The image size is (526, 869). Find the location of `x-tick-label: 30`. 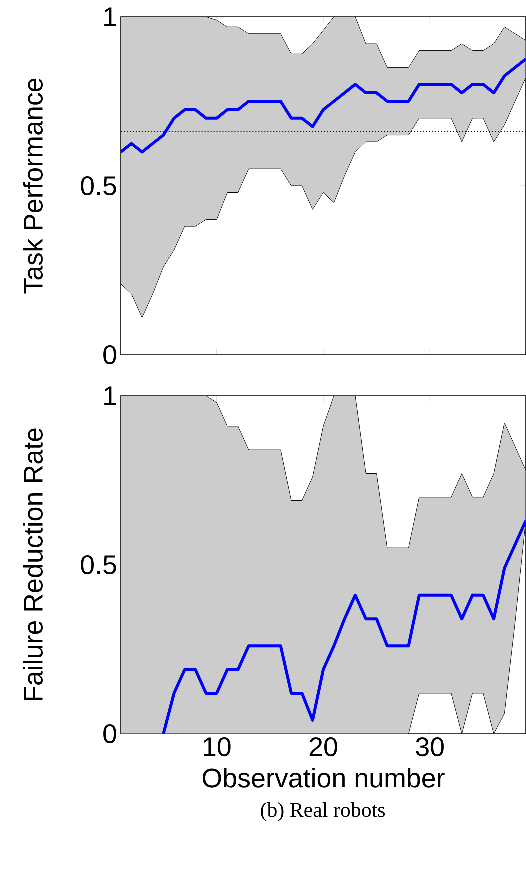

x-tick-label: 30 is located at coordinates (430, 747).